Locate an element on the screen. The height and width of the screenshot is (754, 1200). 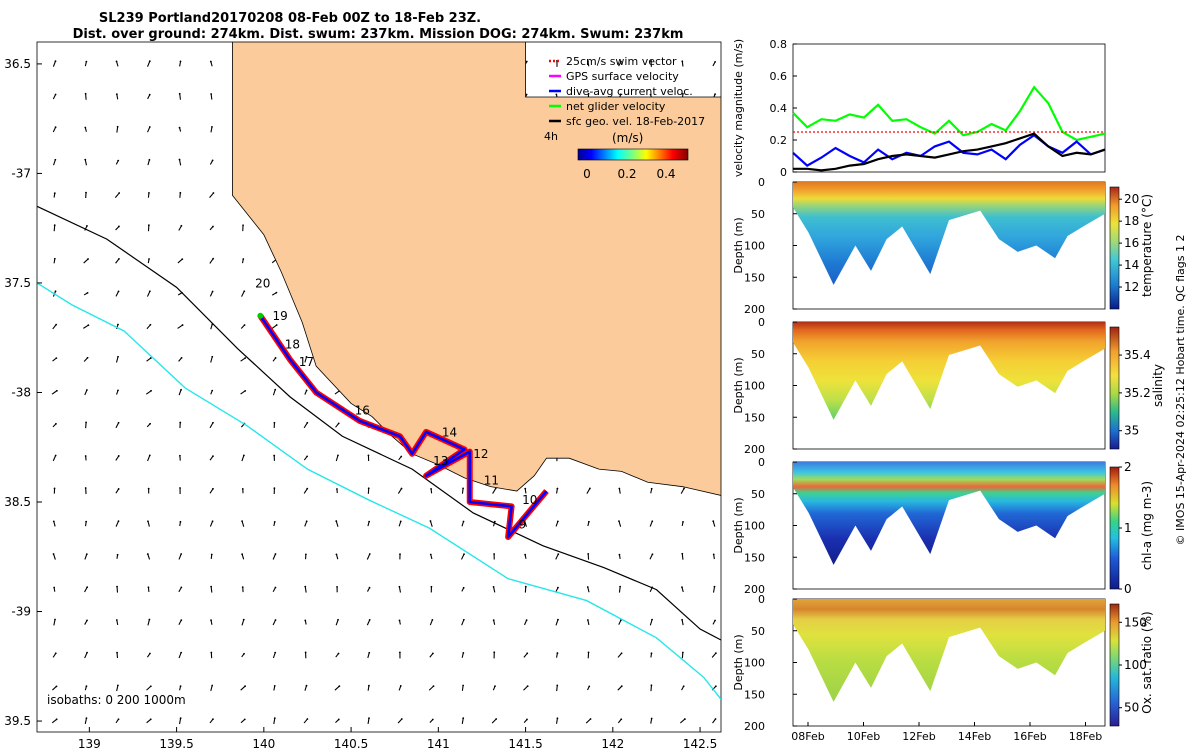
depth-tick-label: 100 is located at coordinates (754, 663).